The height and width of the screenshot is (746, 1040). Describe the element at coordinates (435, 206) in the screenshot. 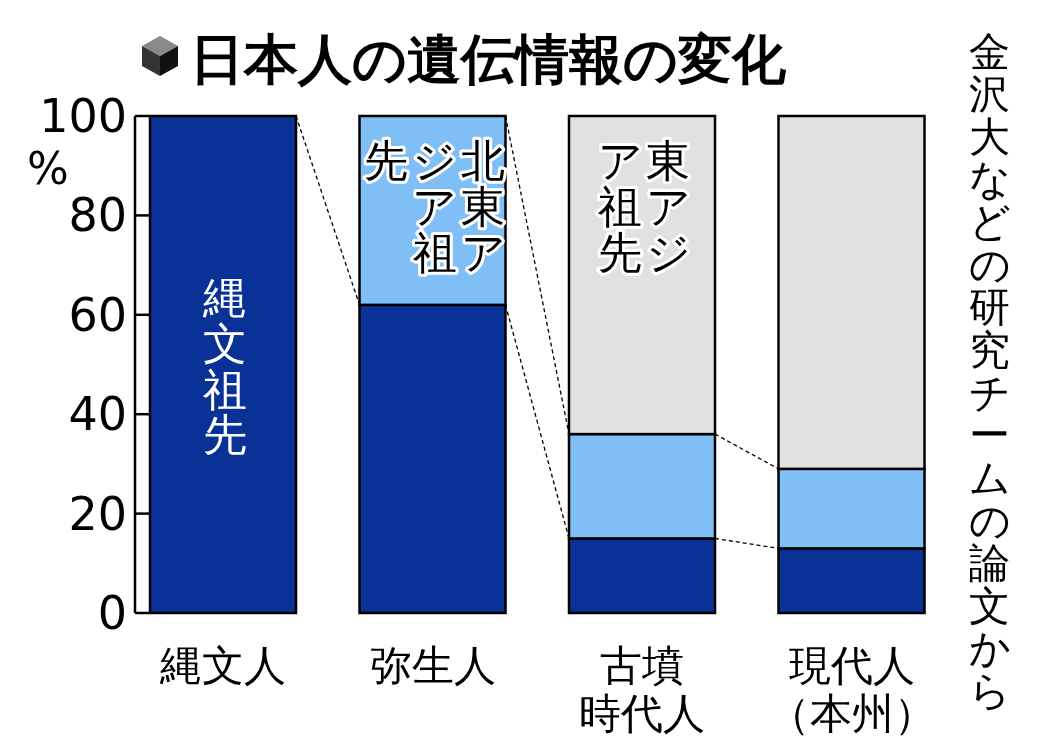

I see `series-label: 北東アジア祖先` at that location.